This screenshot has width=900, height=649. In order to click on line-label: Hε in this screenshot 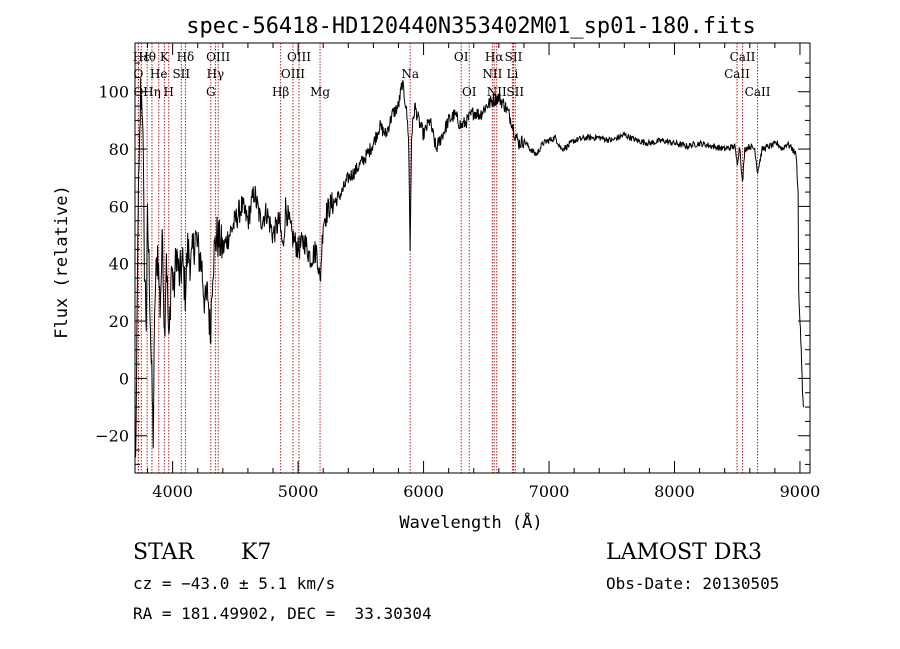, I will do `click(141, 57)`.